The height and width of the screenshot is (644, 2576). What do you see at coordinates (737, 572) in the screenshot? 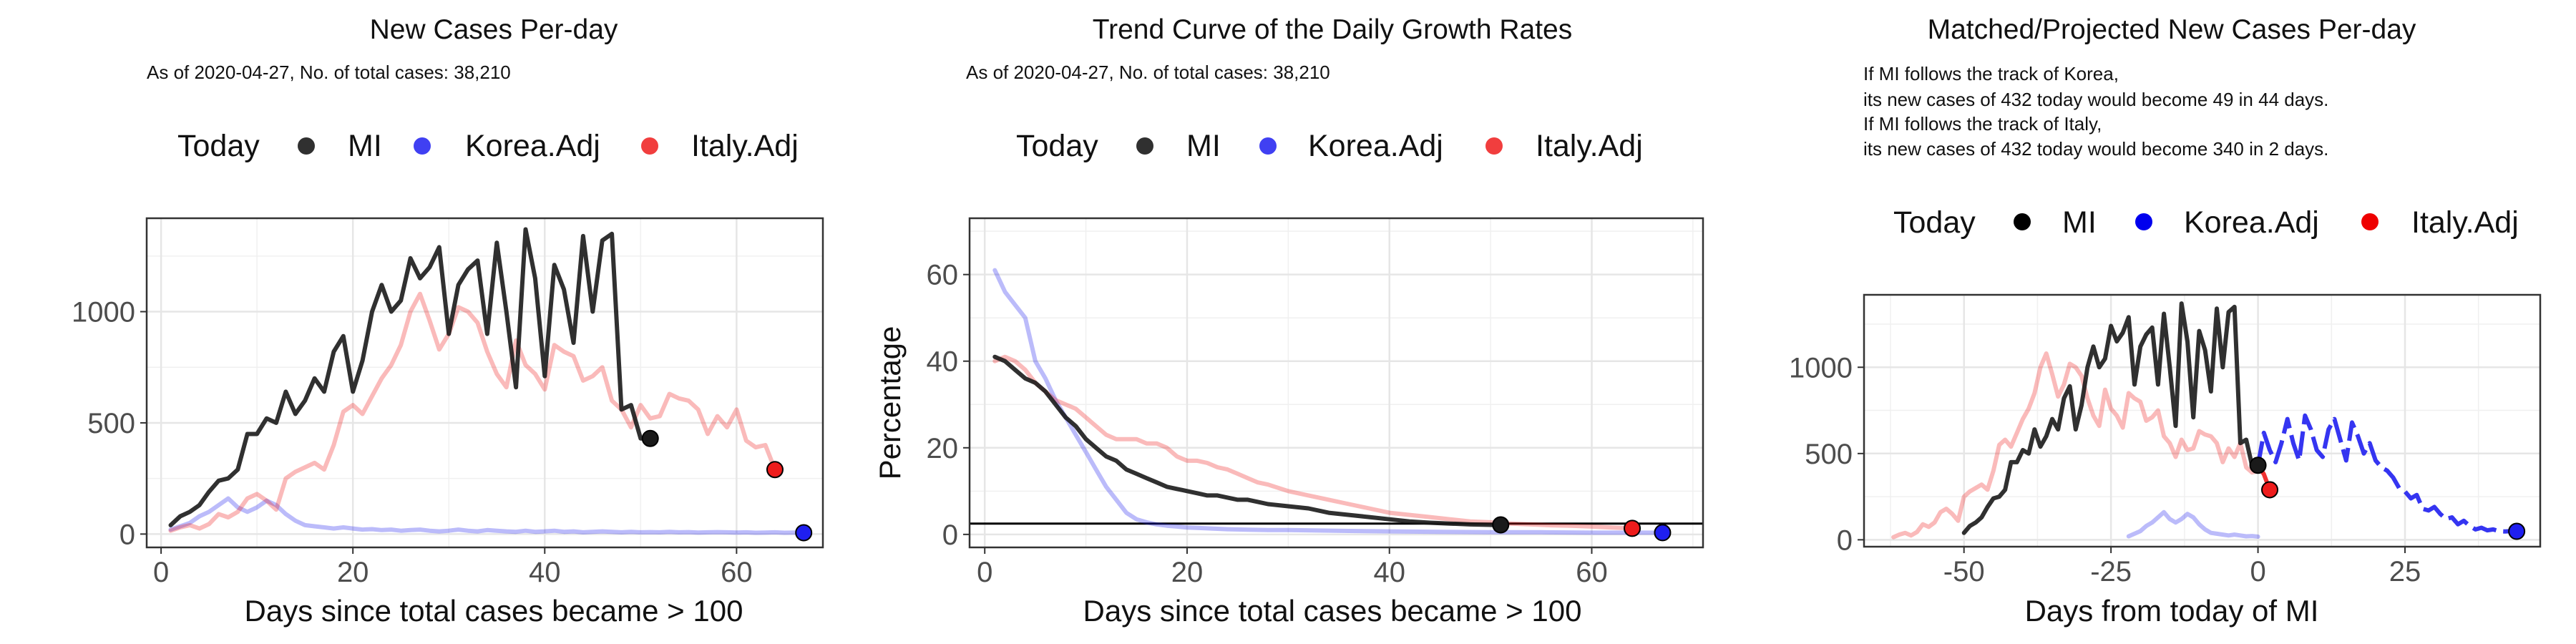
I see `chart1-x-tick-label: 60` at bounding box center [737, 572].